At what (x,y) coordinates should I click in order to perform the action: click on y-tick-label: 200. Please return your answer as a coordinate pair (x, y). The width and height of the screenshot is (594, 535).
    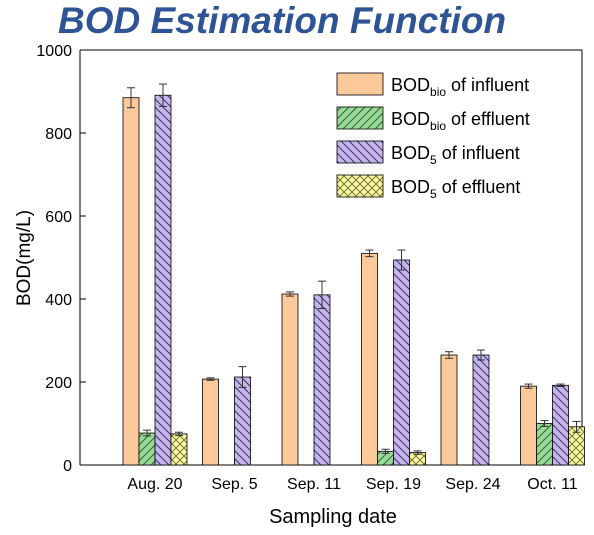
    Looking at the image, I should click on (58, 383).